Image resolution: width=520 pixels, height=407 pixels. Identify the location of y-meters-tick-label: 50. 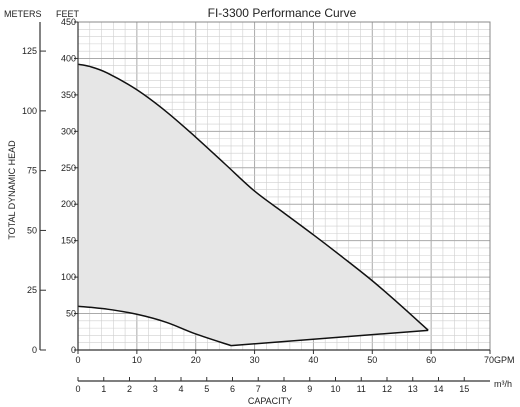
(32, 230).